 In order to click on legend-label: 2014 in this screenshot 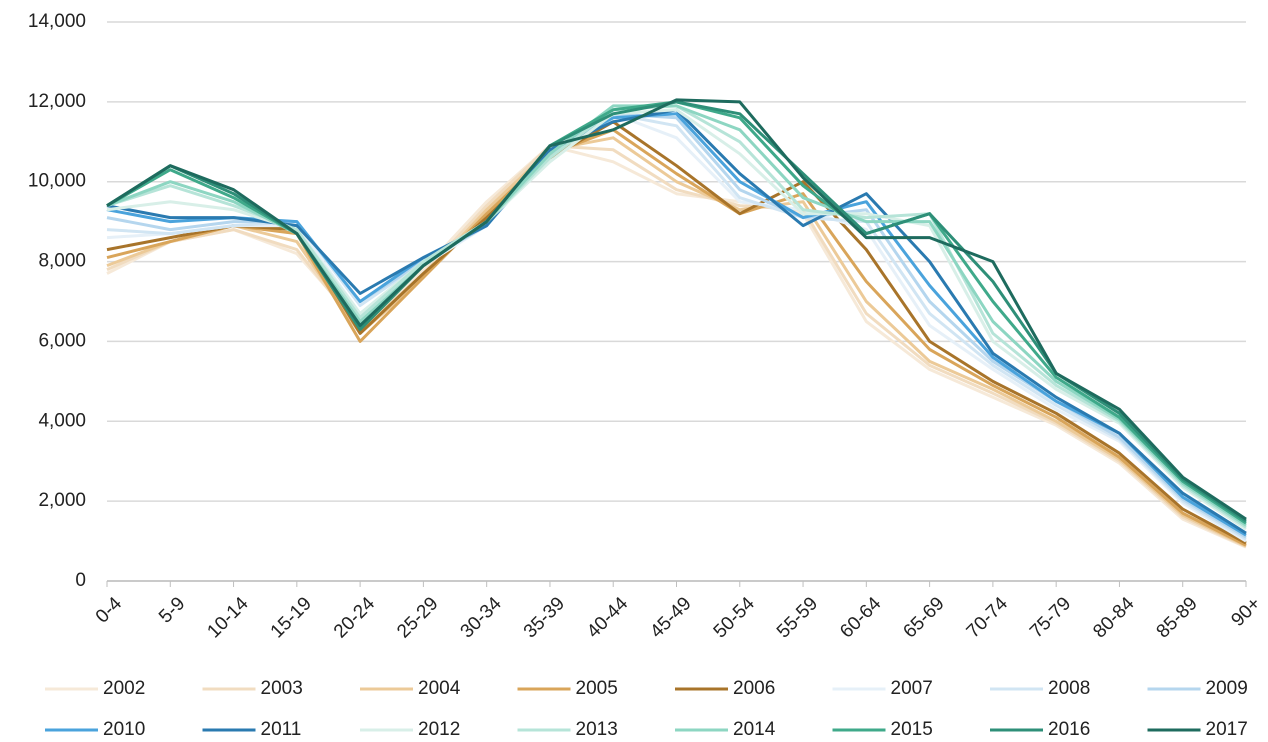, I will do `click(754, 729)`.